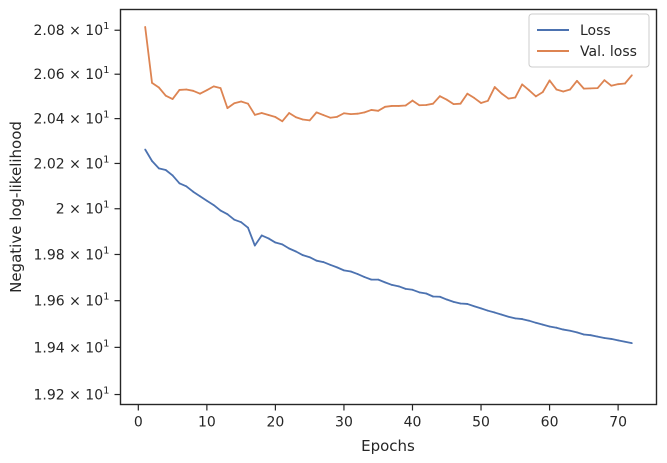 This screenshot has width=667, height=463. What do you see at coordinates (388, 446) in the screenshot?
I see `x-axis-label: Epochs` at bounding box center [388, 446].